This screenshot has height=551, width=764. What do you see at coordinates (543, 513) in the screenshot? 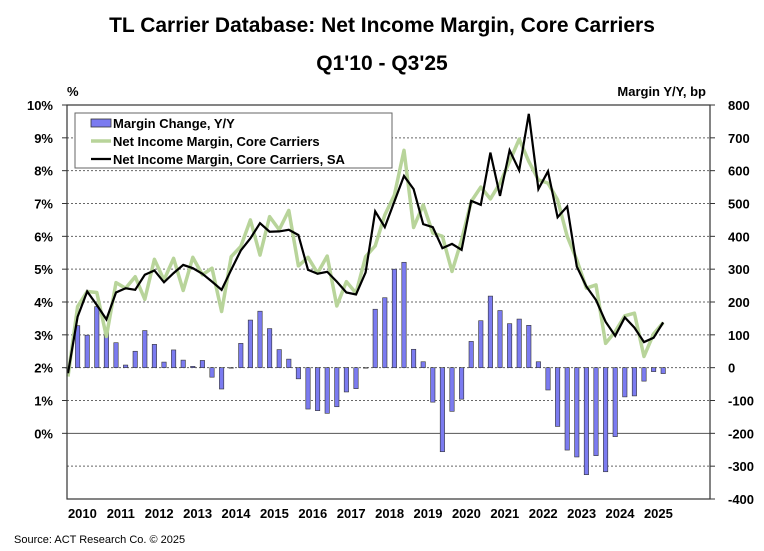
I see `x-tick-label: 2022` at bounding box center [543, 513].